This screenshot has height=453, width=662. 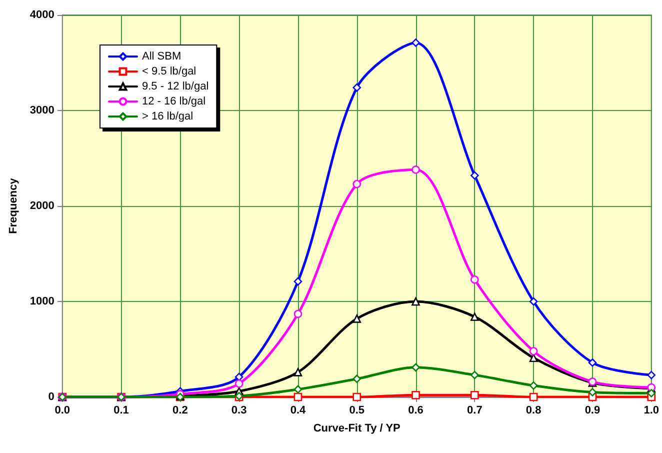 I want to click on y-tick-label: 3000, so click(x=42, y=110).